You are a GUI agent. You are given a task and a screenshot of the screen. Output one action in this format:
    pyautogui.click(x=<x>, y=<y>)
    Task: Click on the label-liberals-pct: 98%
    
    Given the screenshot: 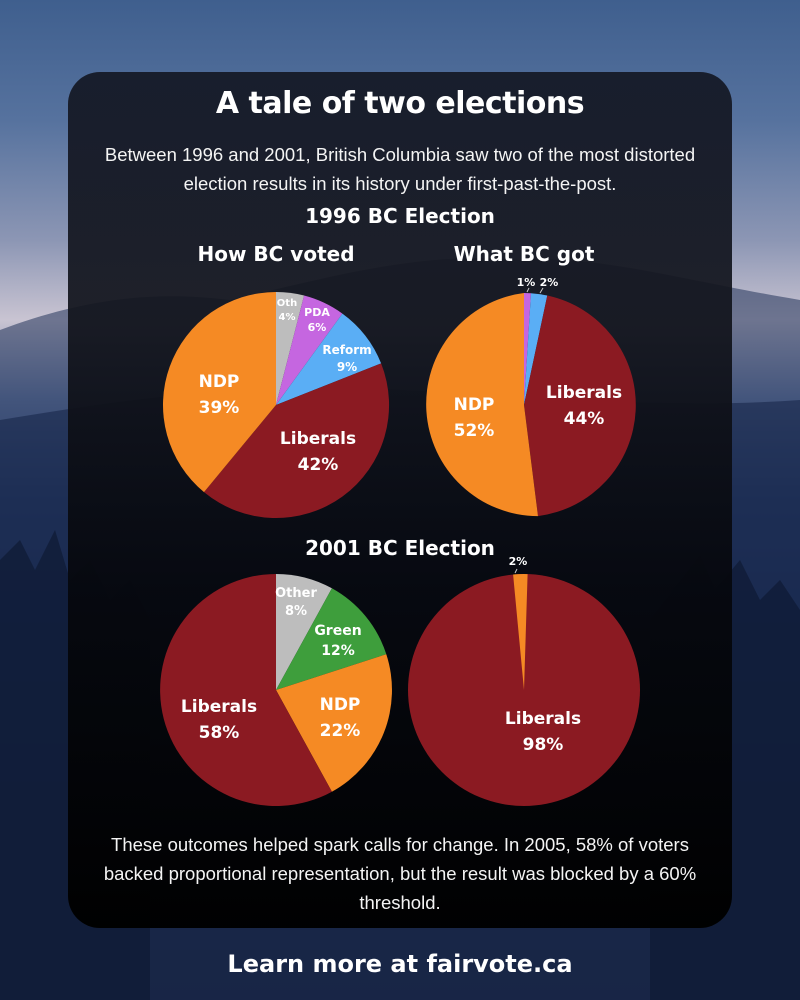 What is the action you would take?
    pyautogui.click(x=543, y=745)
    